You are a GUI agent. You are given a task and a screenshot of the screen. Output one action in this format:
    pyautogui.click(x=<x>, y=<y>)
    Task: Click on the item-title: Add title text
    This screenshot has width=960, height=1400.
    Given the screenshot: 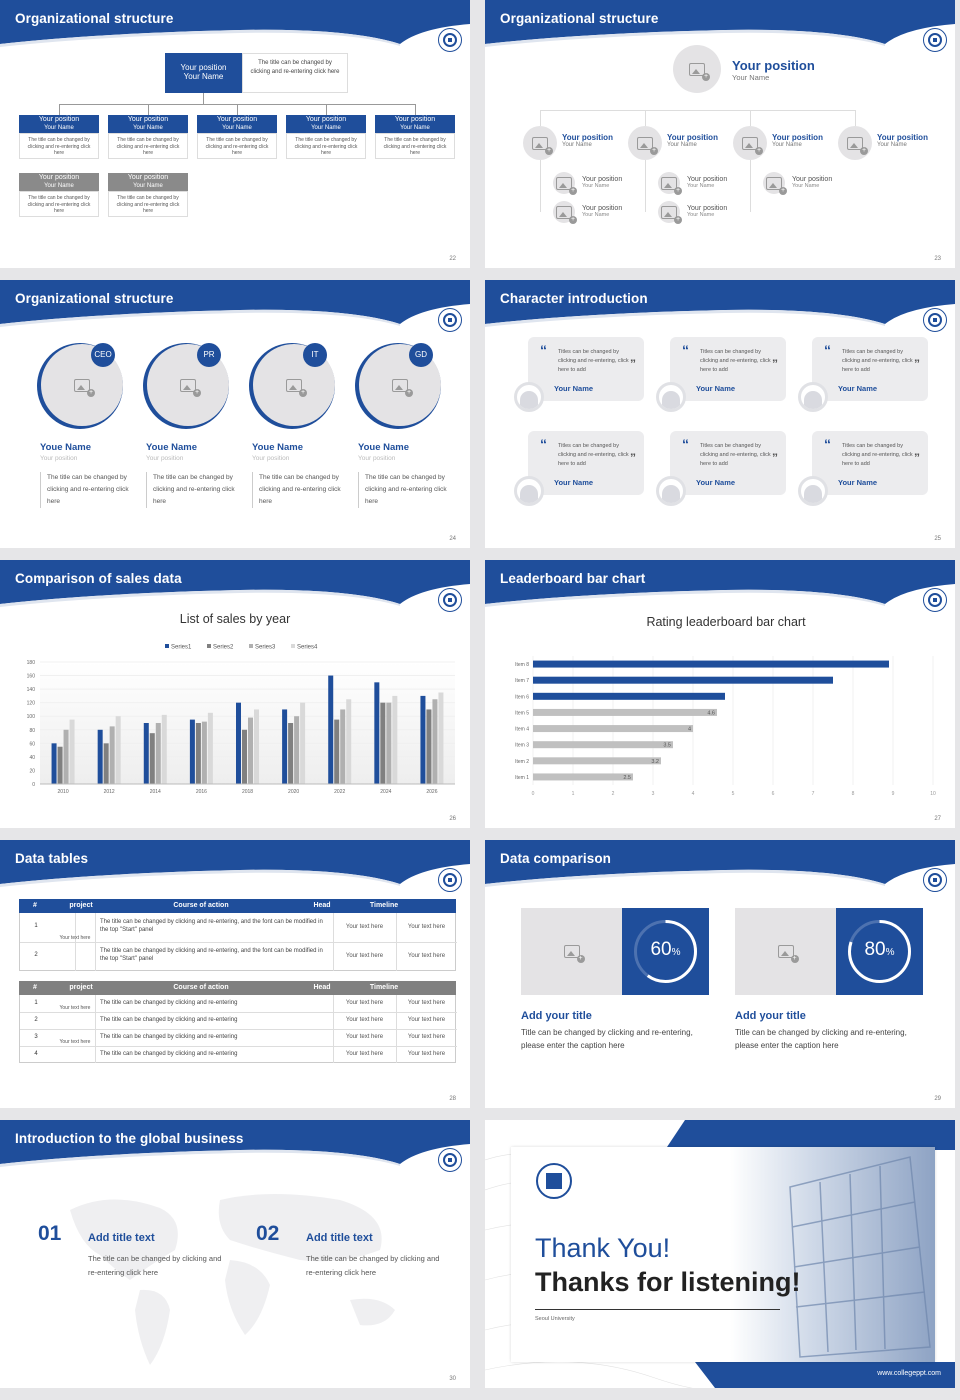 What is the action you would take?
    pyautogui.click(x=339, y=1238)
    